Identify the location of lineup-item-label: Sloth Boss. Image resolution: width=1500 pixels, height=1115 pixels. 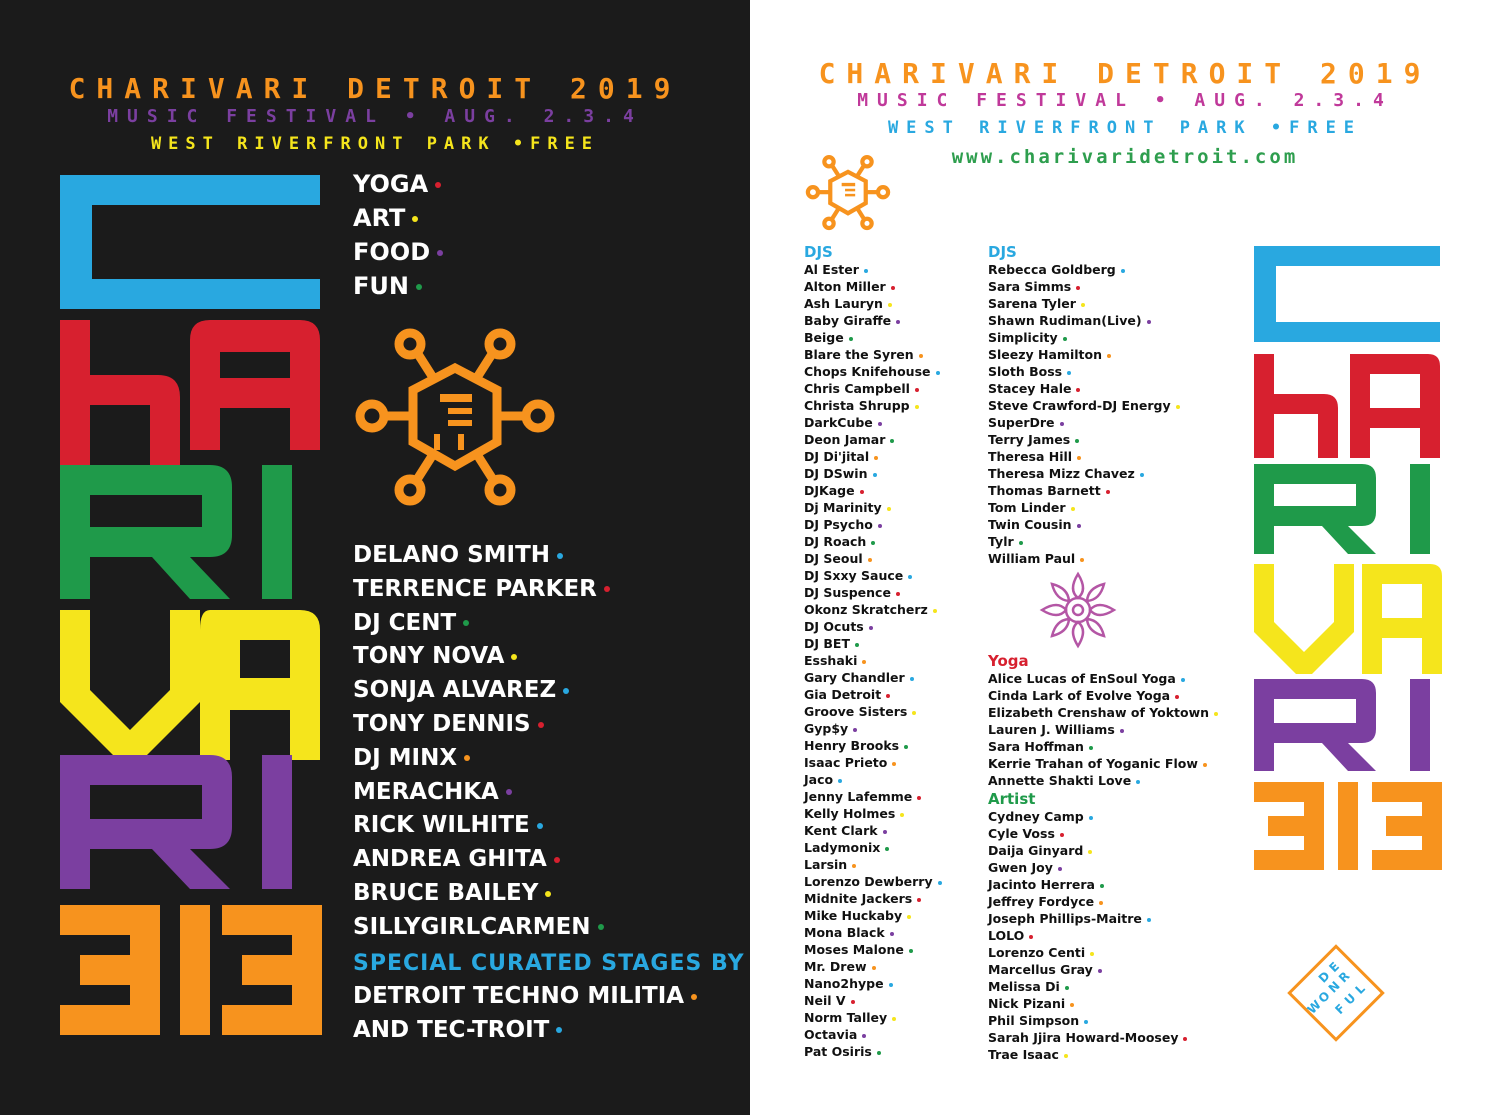
(1025, 371).